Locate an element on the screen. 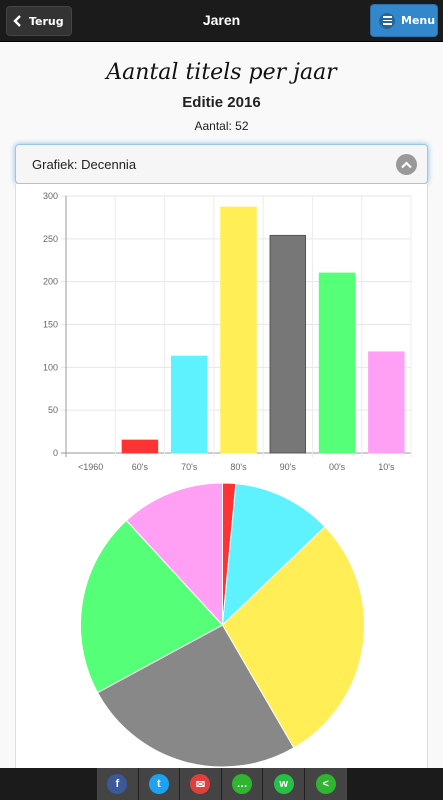  share-icon: < is located at coordinates (325, 784).